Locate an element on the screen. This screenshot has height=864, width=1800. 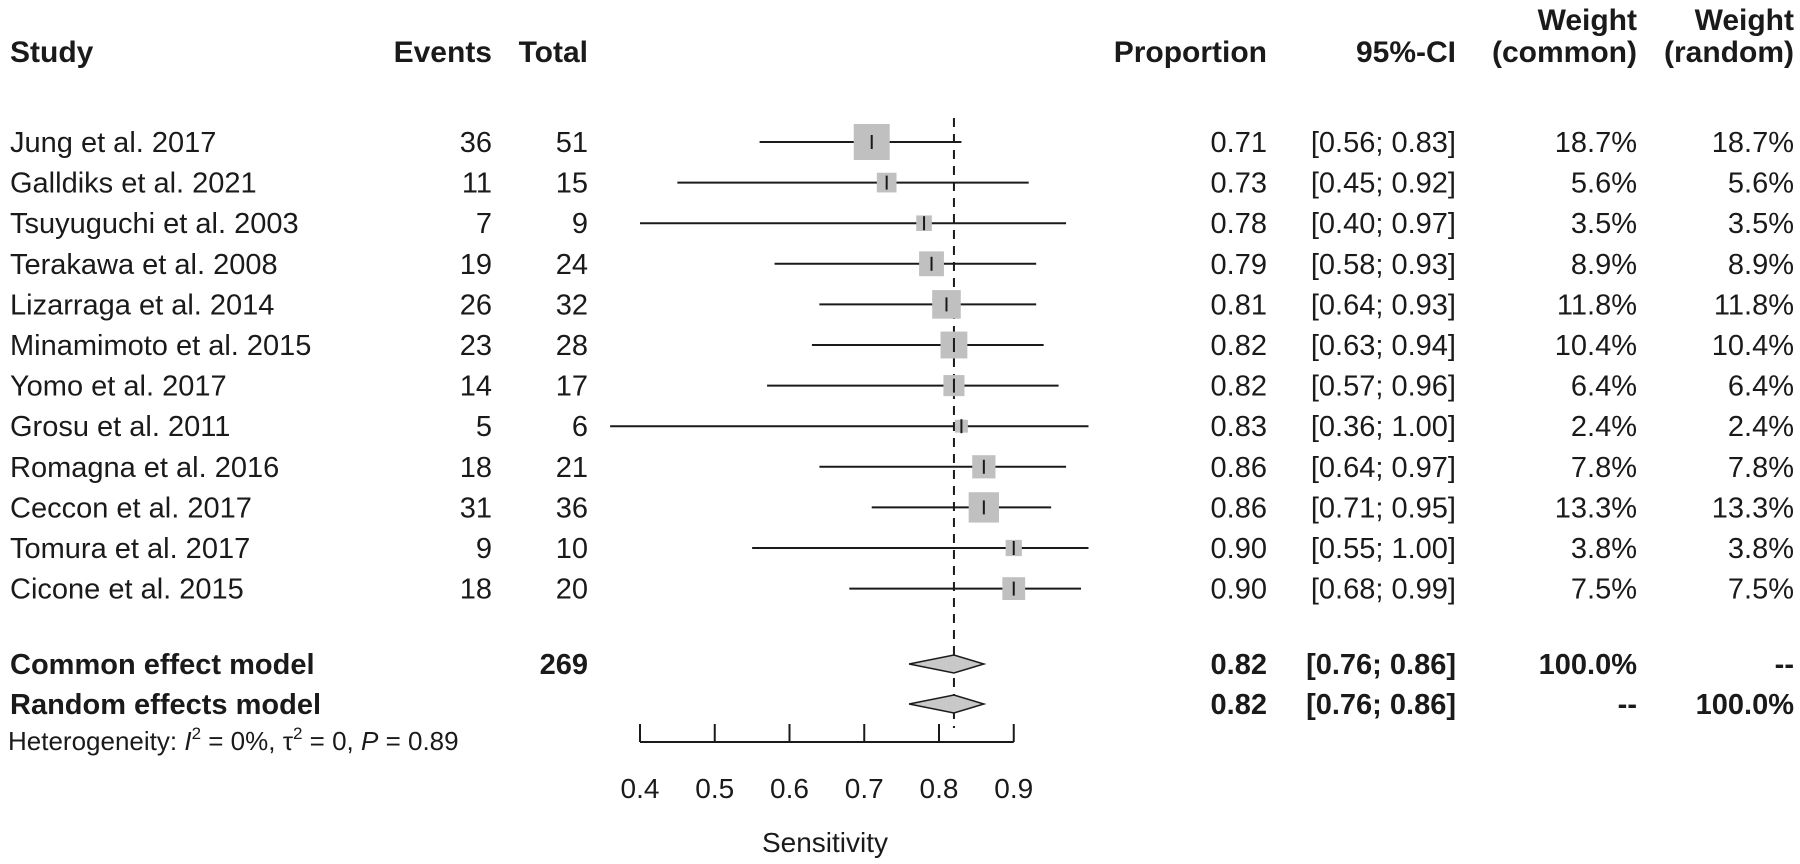
study-total: 51 is located at coordinates (572, 143).